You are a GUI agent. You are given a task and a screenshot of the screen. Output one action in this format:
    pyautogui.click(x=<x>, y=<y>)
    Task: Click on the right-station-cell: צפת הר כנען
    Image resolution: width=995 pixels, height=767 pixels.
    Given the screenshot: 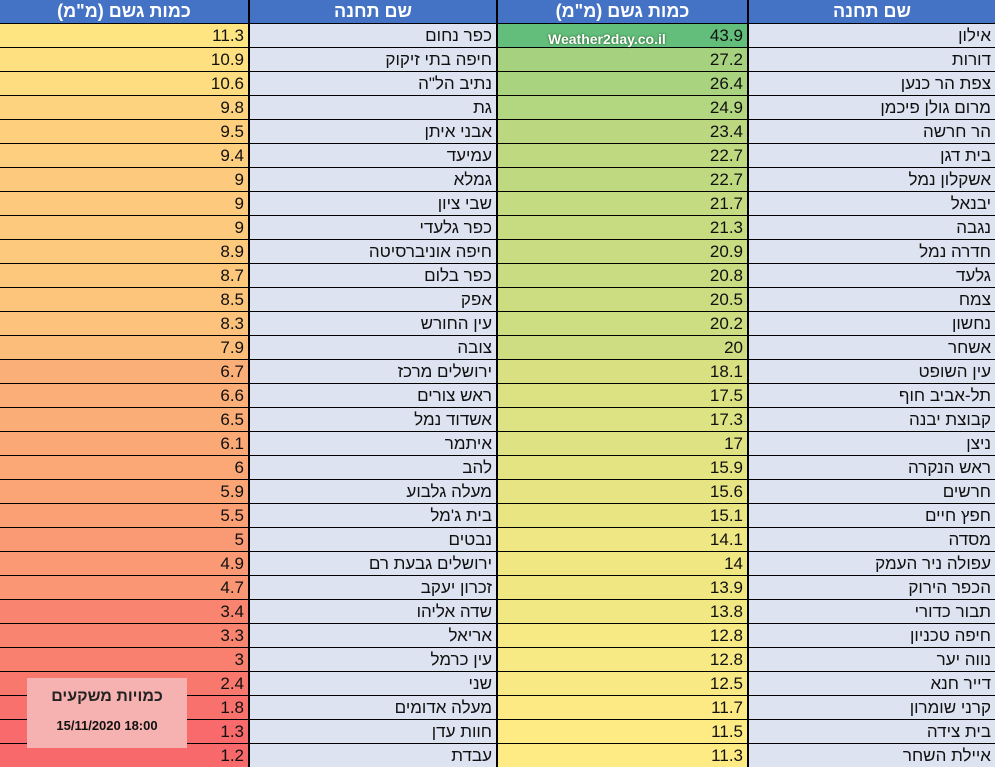 What is the action you would take?
    pyautogui.click(x=872, y=83)
    